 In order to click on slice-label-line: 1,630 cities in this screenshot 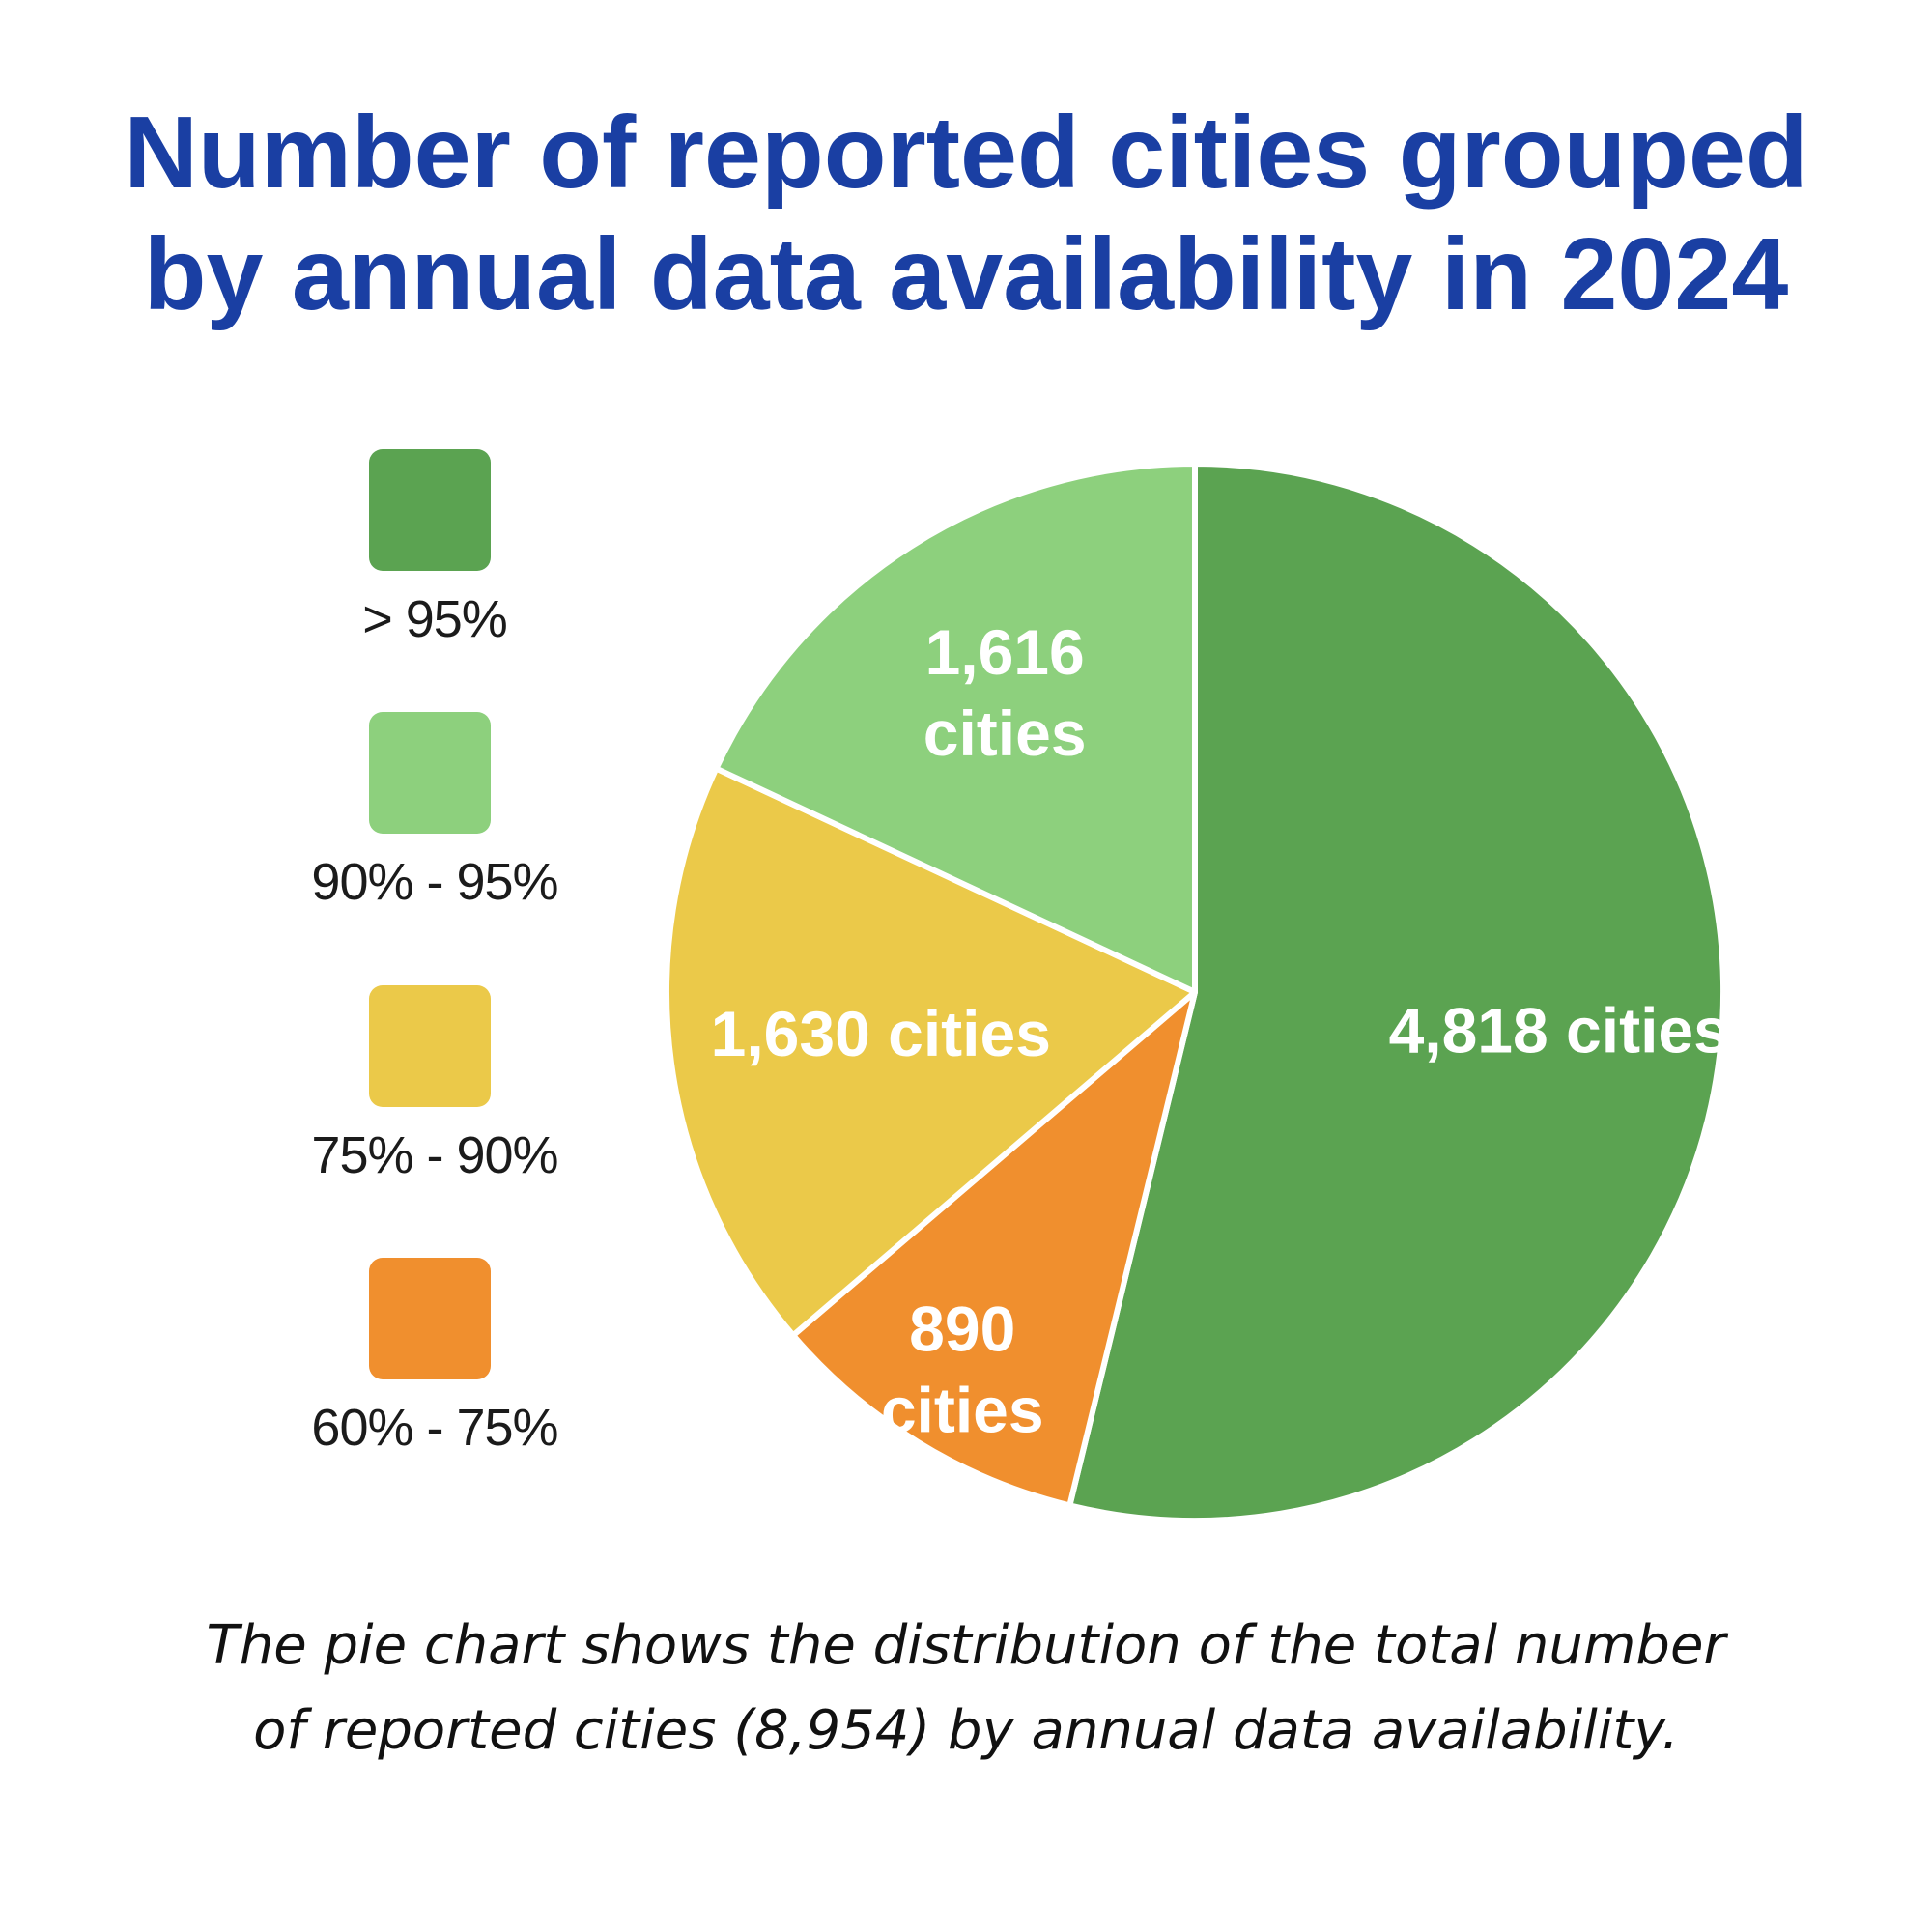, I will do `click(881, 1033)`.